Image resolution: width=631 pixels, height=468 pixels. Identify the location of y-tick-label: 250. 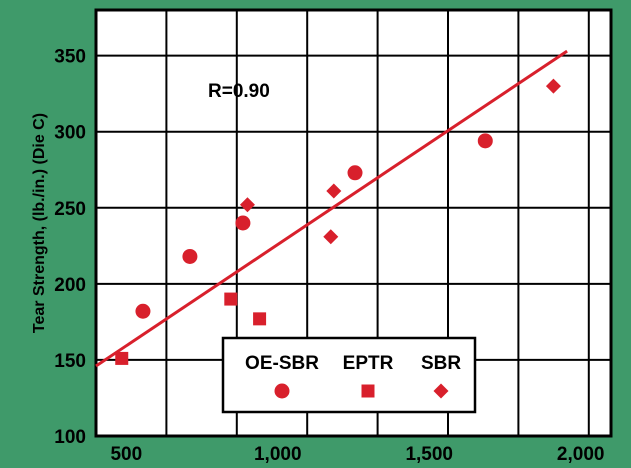
(70, 209).